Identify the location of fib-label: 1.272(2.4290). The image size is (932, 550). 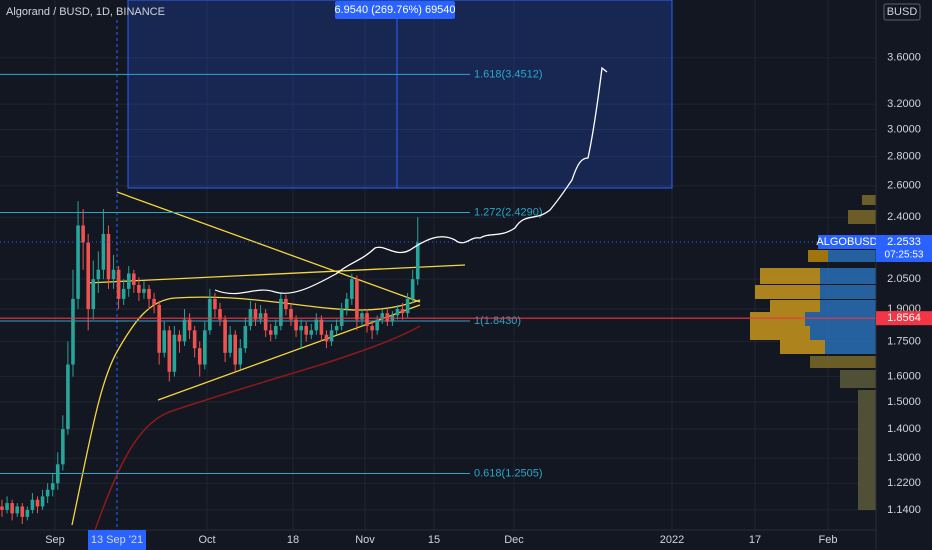
(508, 212).